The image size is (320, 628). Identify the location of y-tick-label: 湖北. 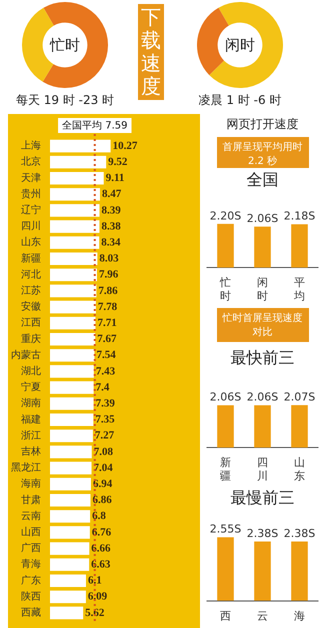
(31, 371).